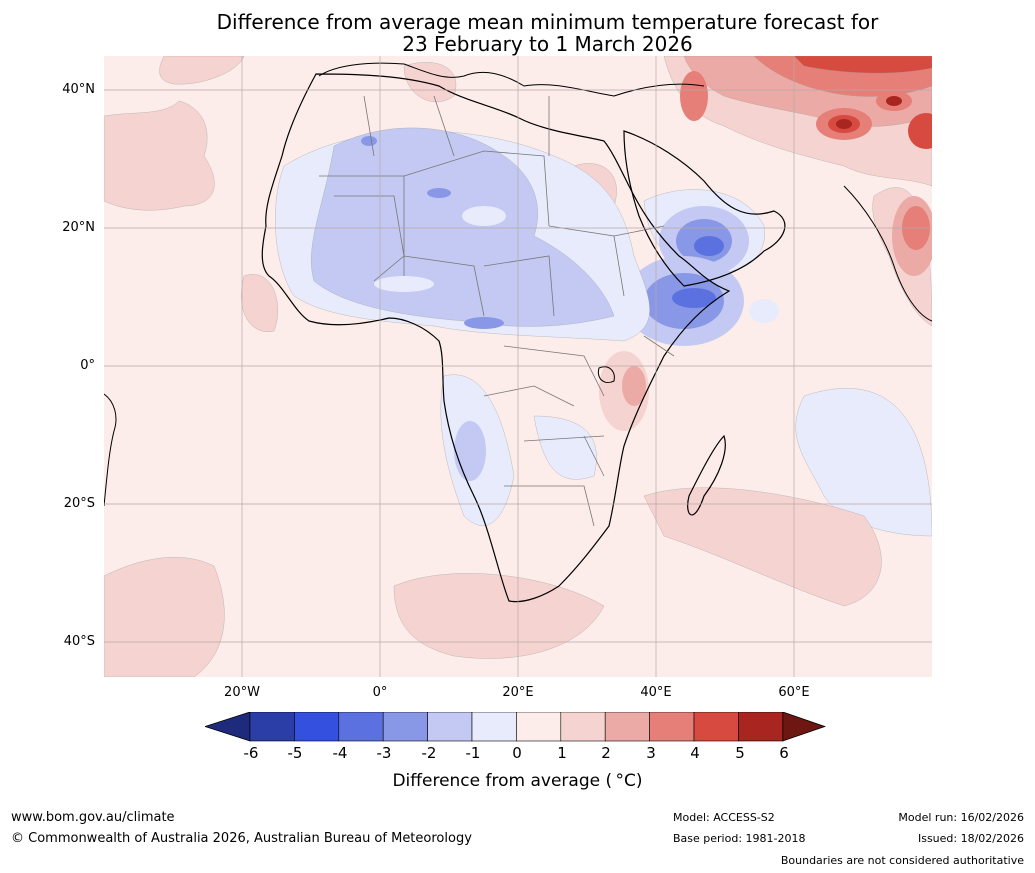 Image resolution: width=1035 pixels, height=873 pixels. What do you see at coordinates (517, 753) in the screenshot?
I see `colorbar-tick: 0` at bounding box center [517, 753].